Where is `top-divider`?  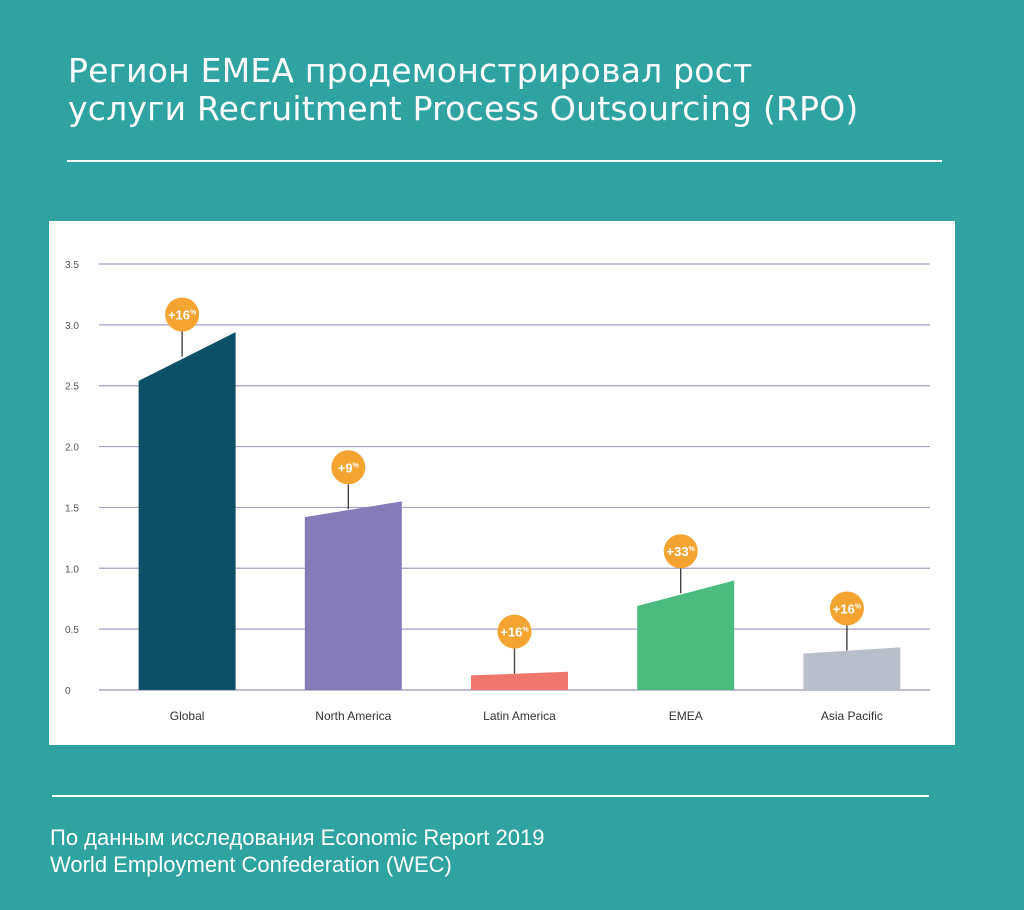
top-divider is located at coordinates (504, 161).